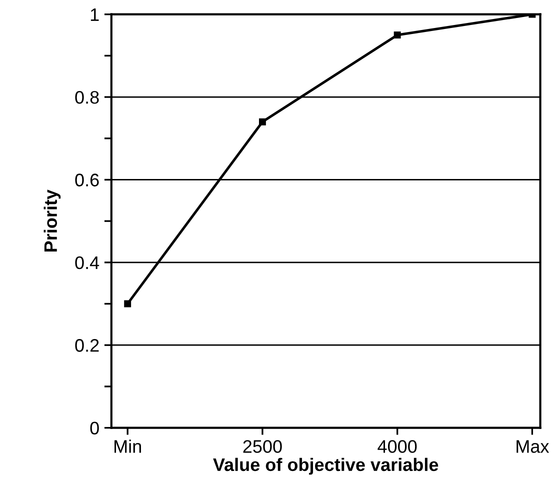 This screenshot has width=557, height=478. What do you see at coordinates (52, 221) in the screenshot?
I see `y-axis-title: Priority` at bounding box center [52, 221].